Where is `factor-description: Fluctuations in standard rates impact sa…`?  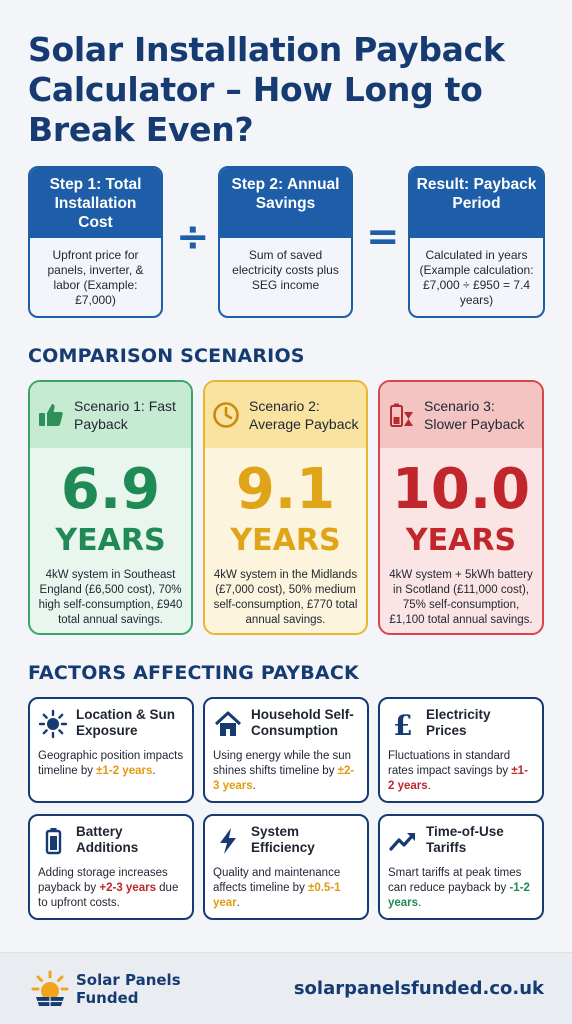 factor-description: Fluctuations in standard rates impact sa… is located at coordinates (458, 771).